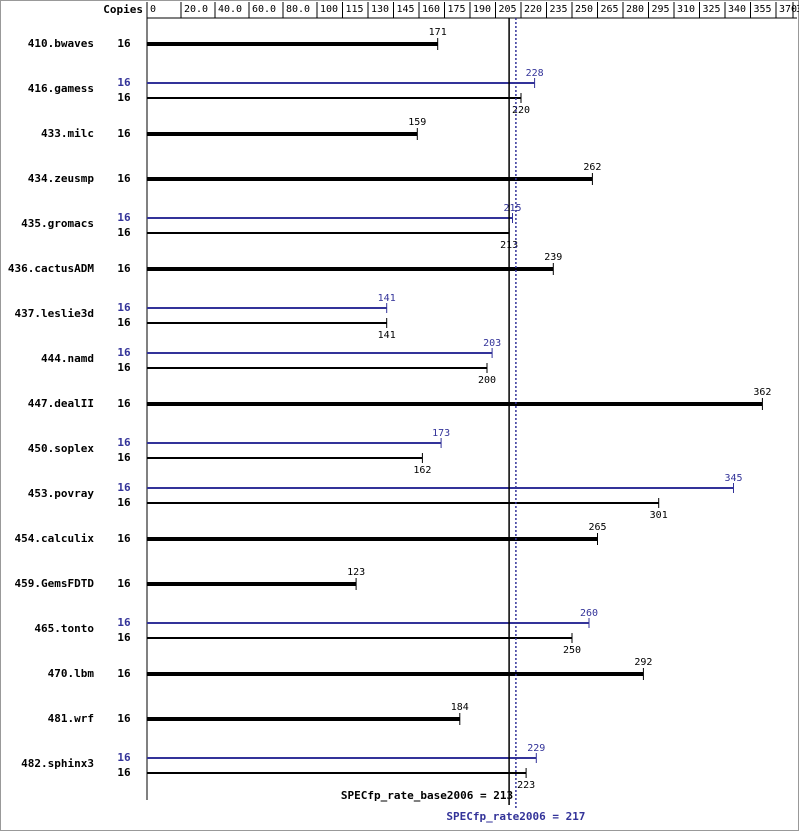 Image resolution: width=799 pixels, height=831 pixels. What do you see at coordinates (441, 433) in the screenshot?
I see `value-label: 173` at bounding box center [441, 433].